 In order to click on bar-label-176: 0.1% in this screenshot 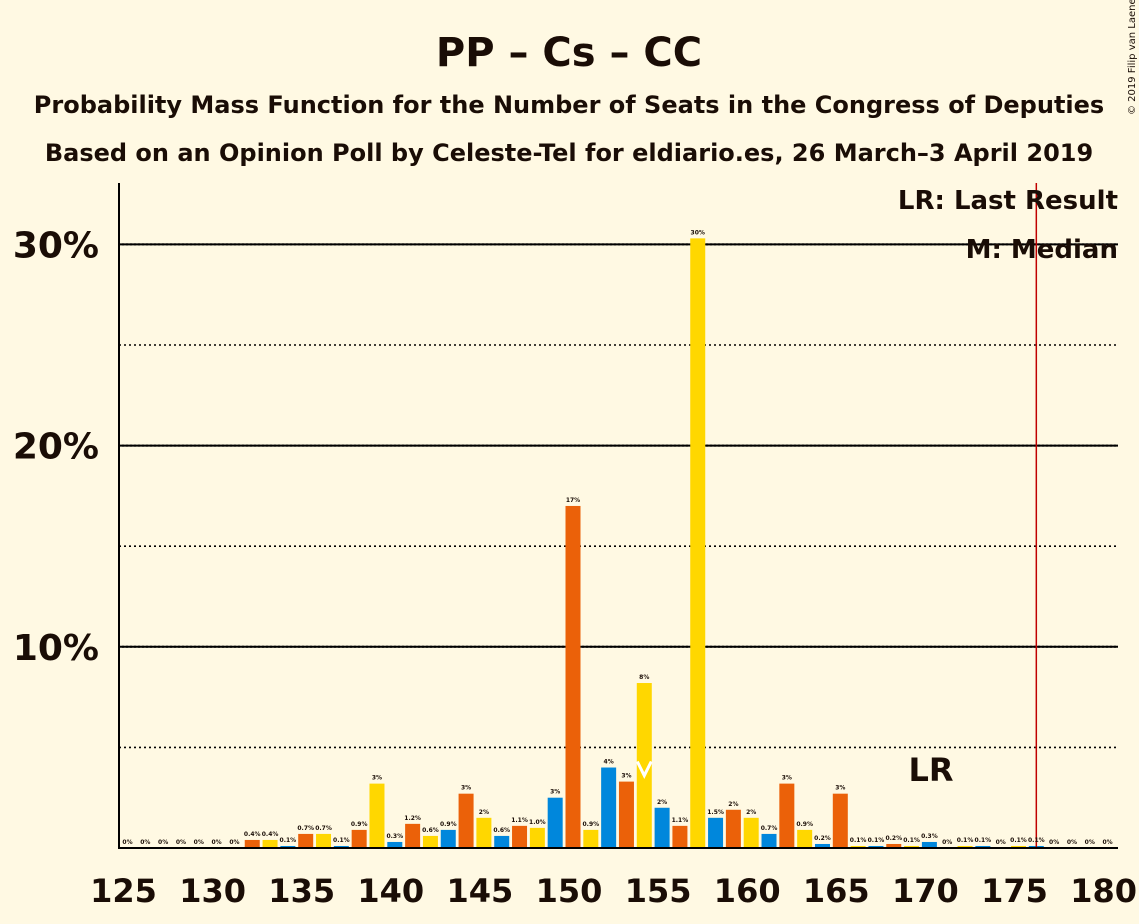, I will do `click(1036, 840)`.